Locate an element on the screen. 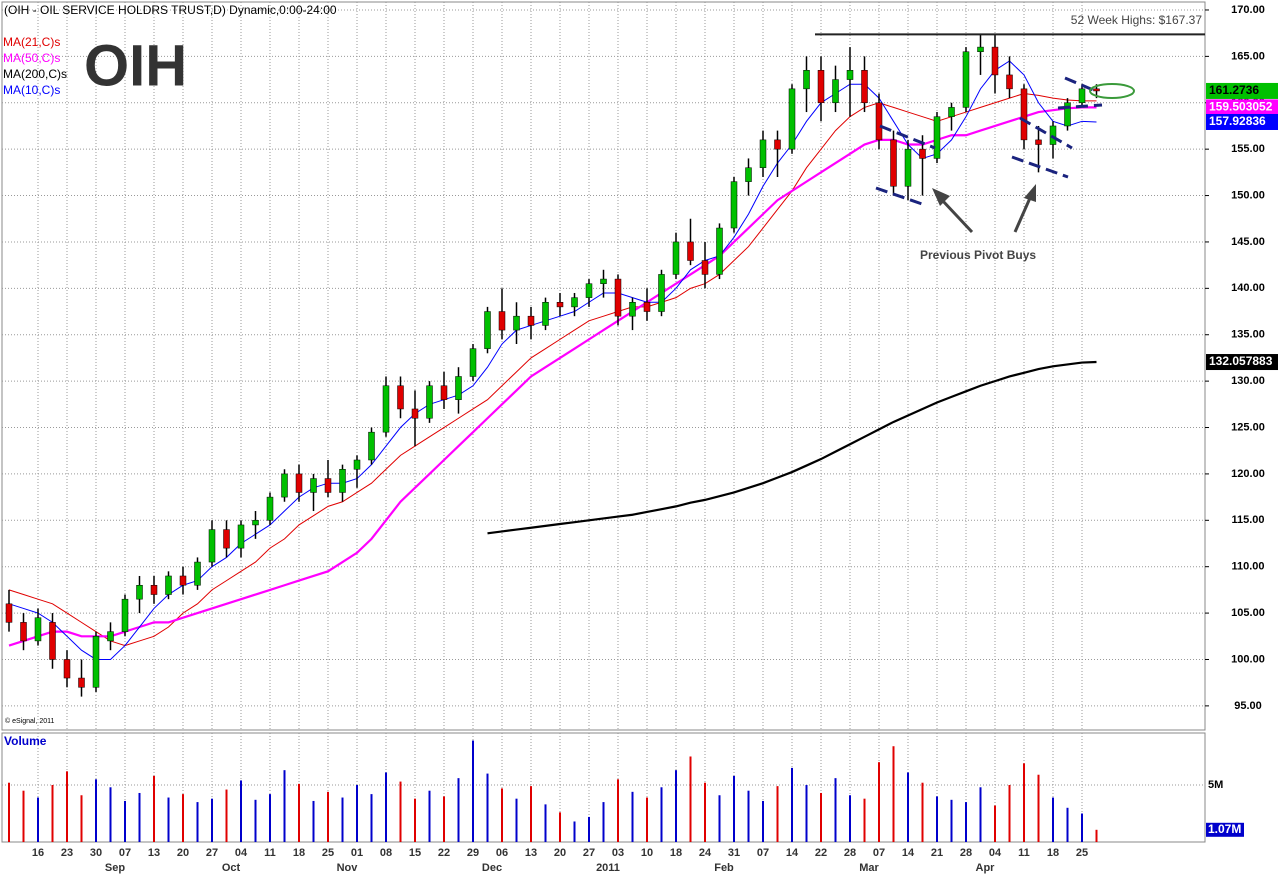 This screenshot has width=1280, height=876. x-tick-label: 31 is located at coordinates (734, 853).